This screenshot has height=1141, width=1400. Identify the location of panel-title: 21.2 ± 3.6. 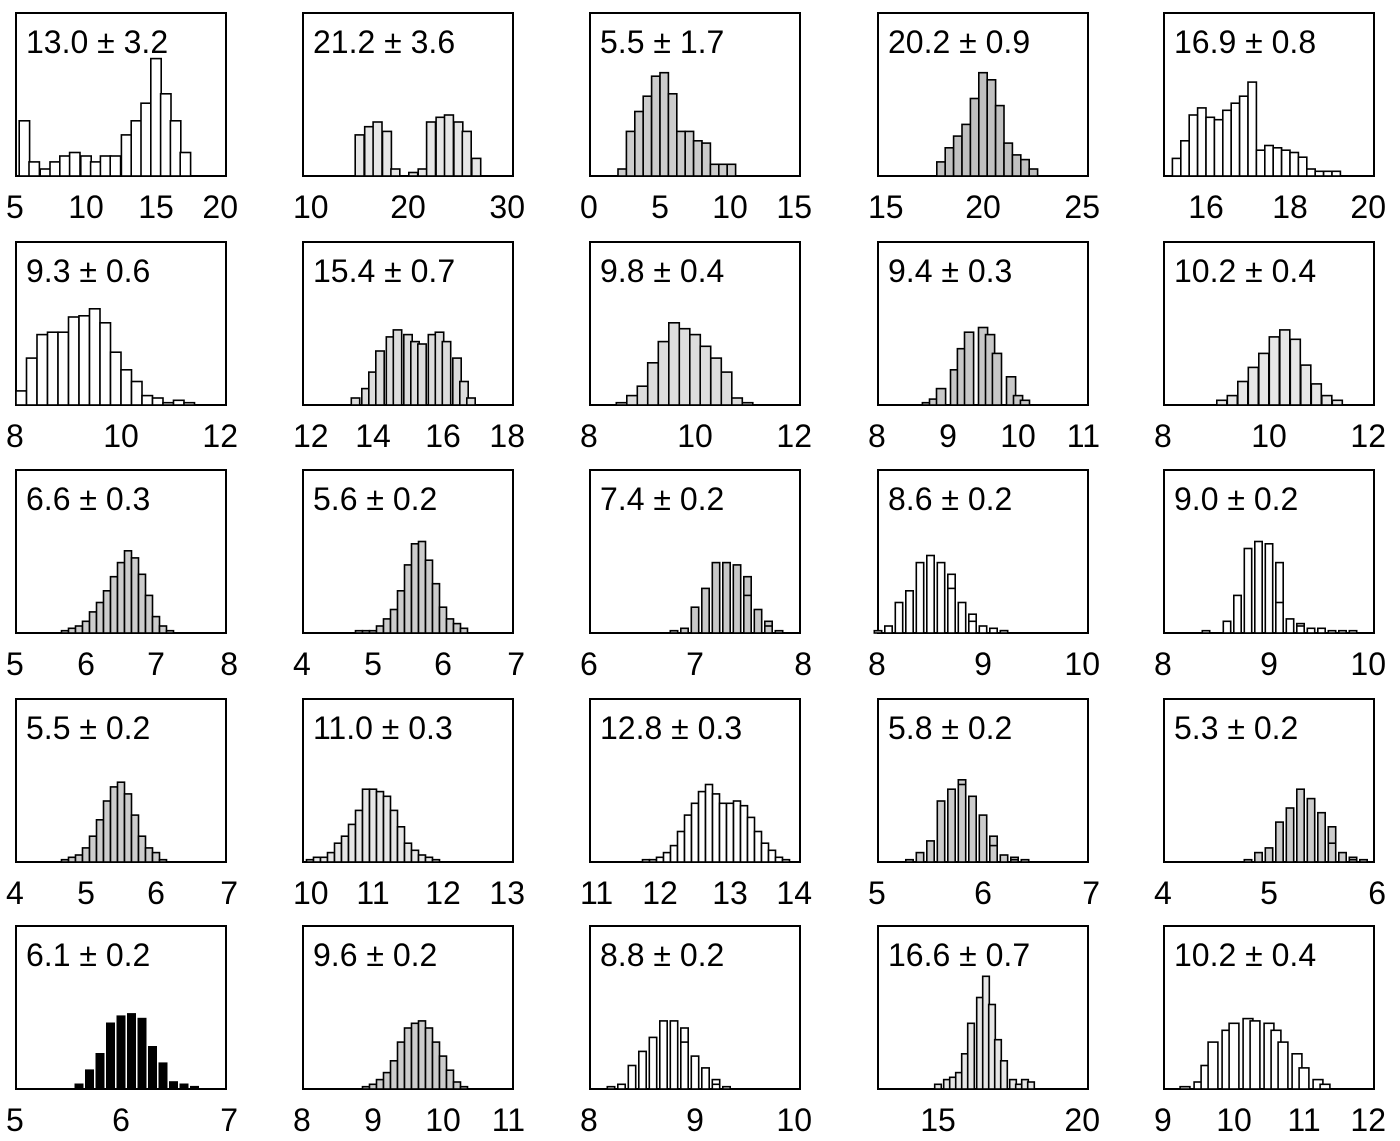
(384, 42).